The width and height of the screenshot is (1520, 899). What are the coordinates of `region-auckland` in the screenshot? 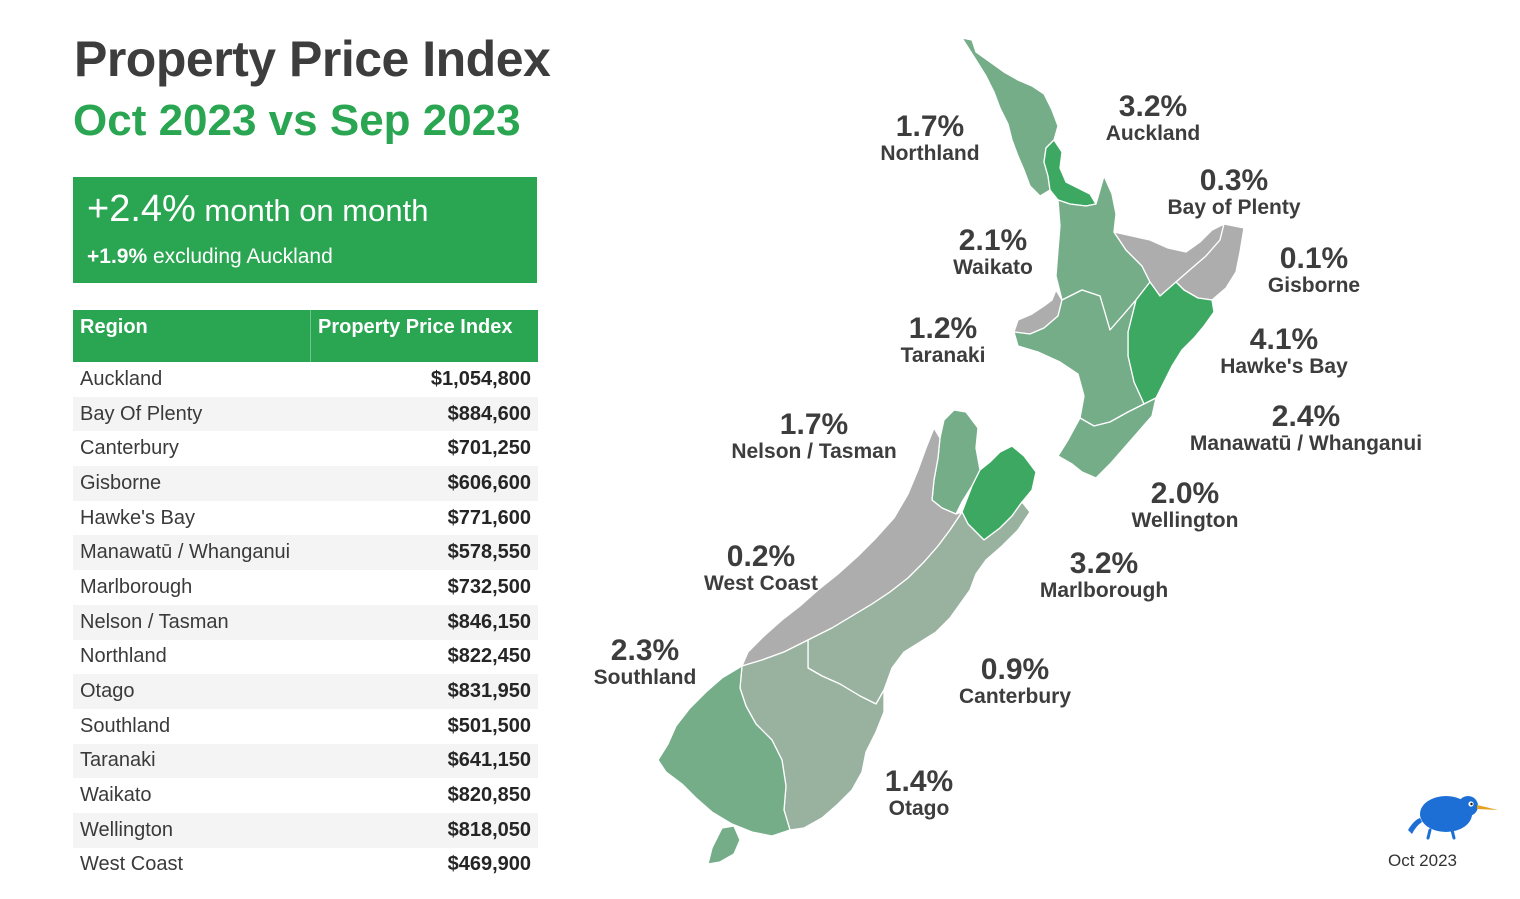 It's located at (1070, 173).